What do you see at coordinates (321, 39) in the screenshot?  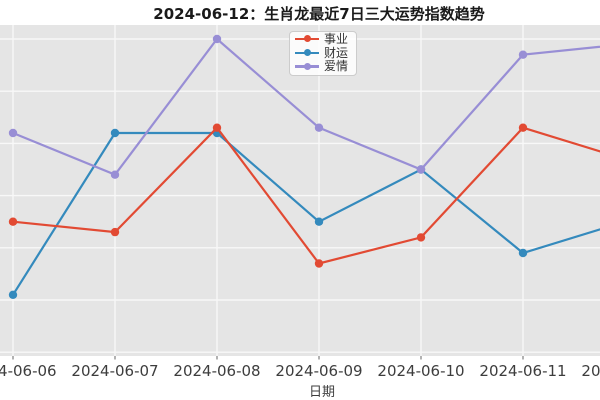 I see `legend-item-career: 事业` at bounding box center [321, 39].